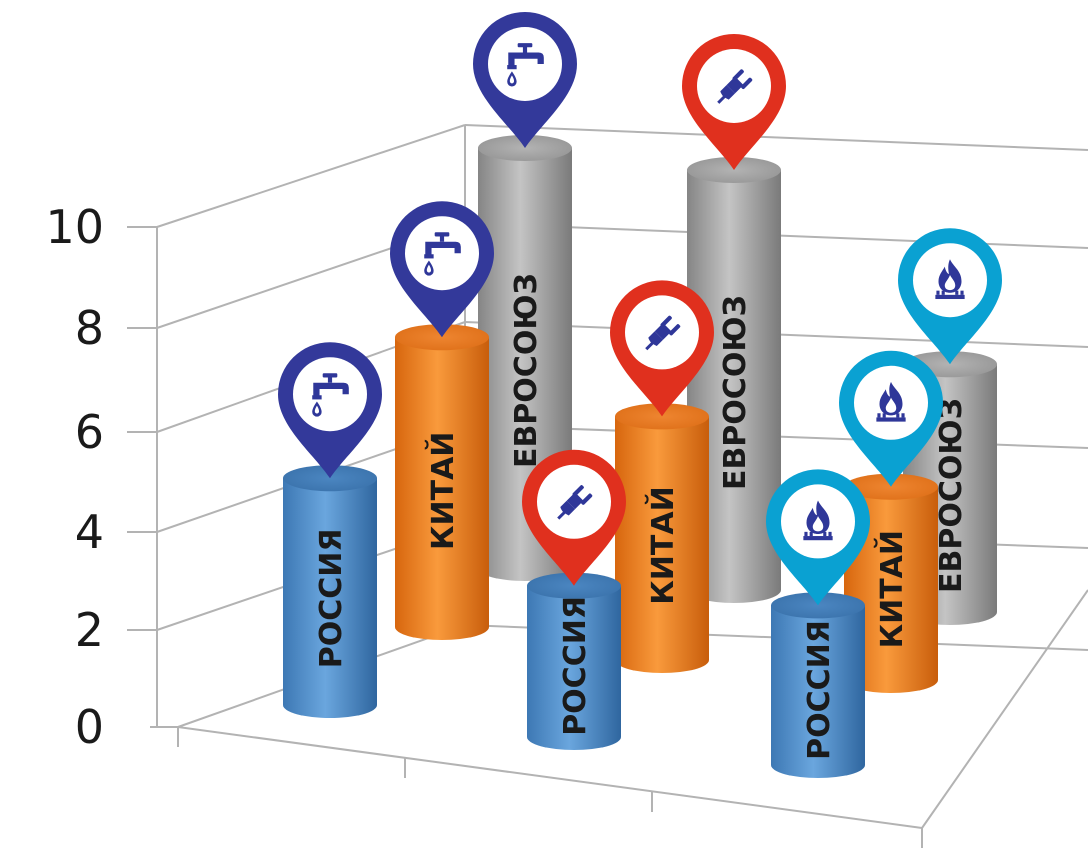 The image size is (1088, 850). Describe the element at coordinates (89, 432) in the screenshot. I see `y-tick-label: 6` at that location.